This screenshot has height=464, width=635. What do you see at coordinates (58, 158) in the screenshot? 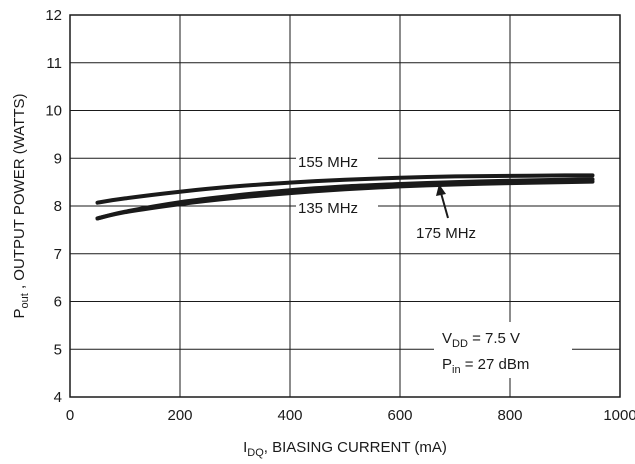
I see `y-tick-label: 9` at bounding box center [58, 158].